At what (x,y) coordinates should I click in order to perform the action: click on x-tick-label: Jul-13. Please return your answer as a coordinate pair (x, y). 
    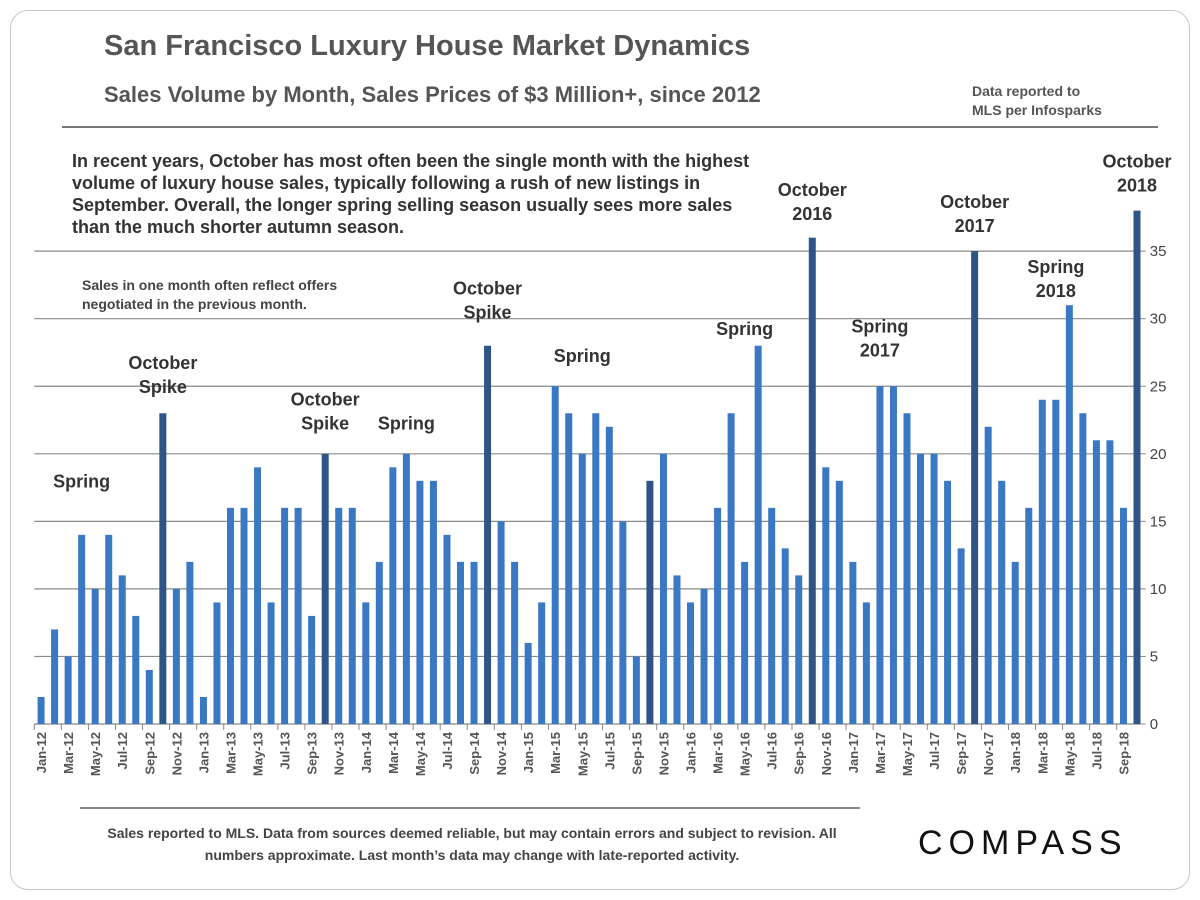
    Looking at the image, I should click on (285, 751).